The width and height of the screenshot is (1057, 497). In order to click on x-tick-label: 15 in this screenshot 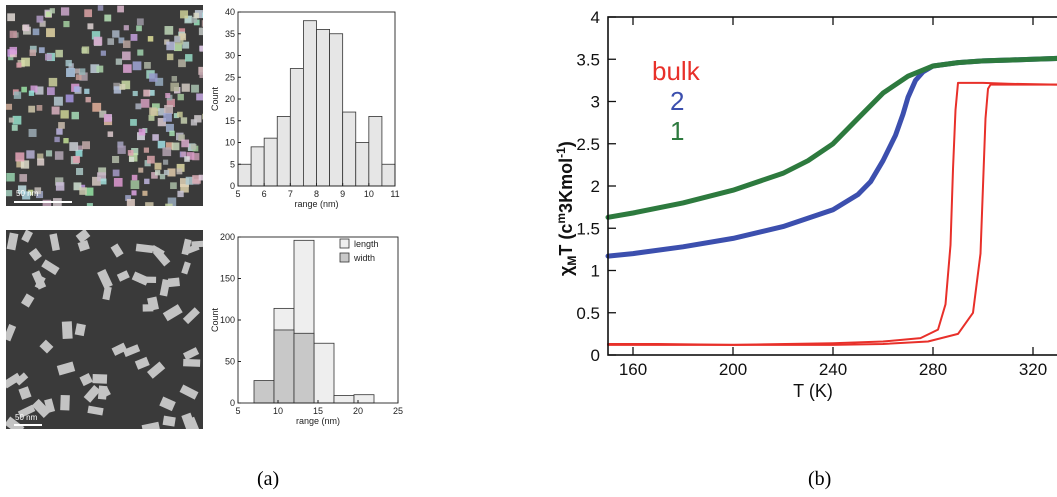, I will do `click(318, 411)`.